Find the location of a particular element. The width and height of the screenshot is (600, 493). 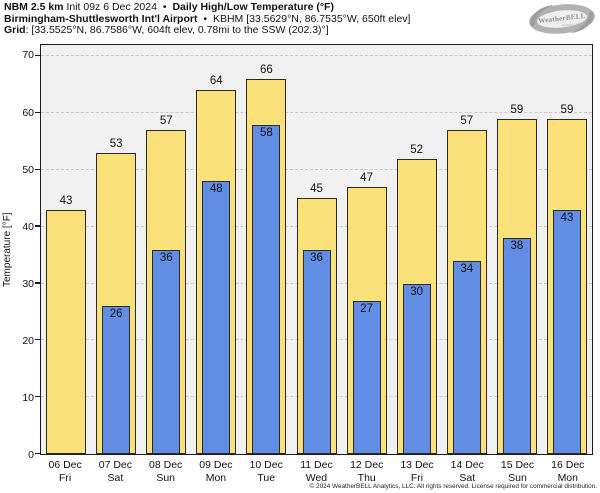

x-tick-date: 09 Dec is located at coordinates (216, 465).